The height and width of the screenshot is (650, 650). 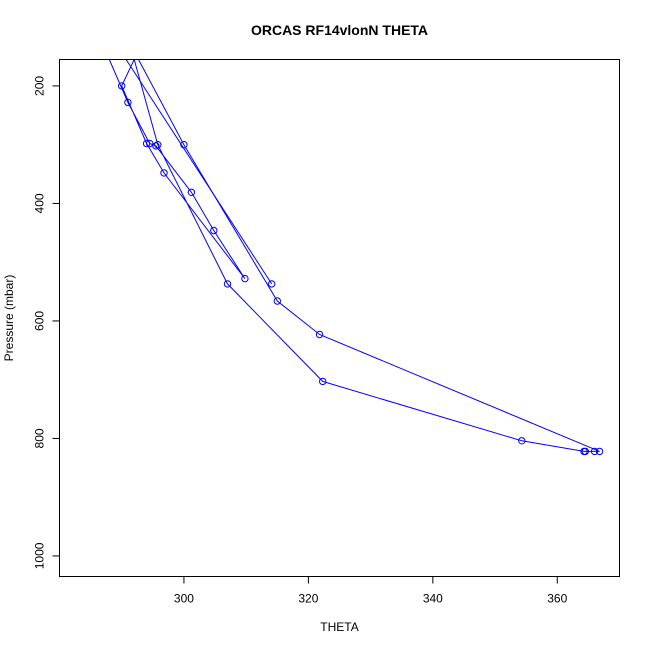 What do you see at coordinates (371, 591) in the screenshot?
I see `x-axis: 300 320 340 360` at bounding box center [371, 591].